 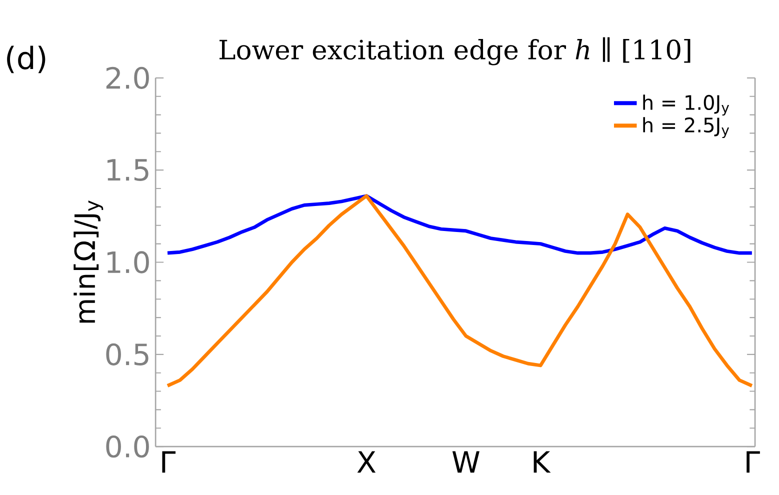 I want to click on text: (d), so click(x=26, y=60).